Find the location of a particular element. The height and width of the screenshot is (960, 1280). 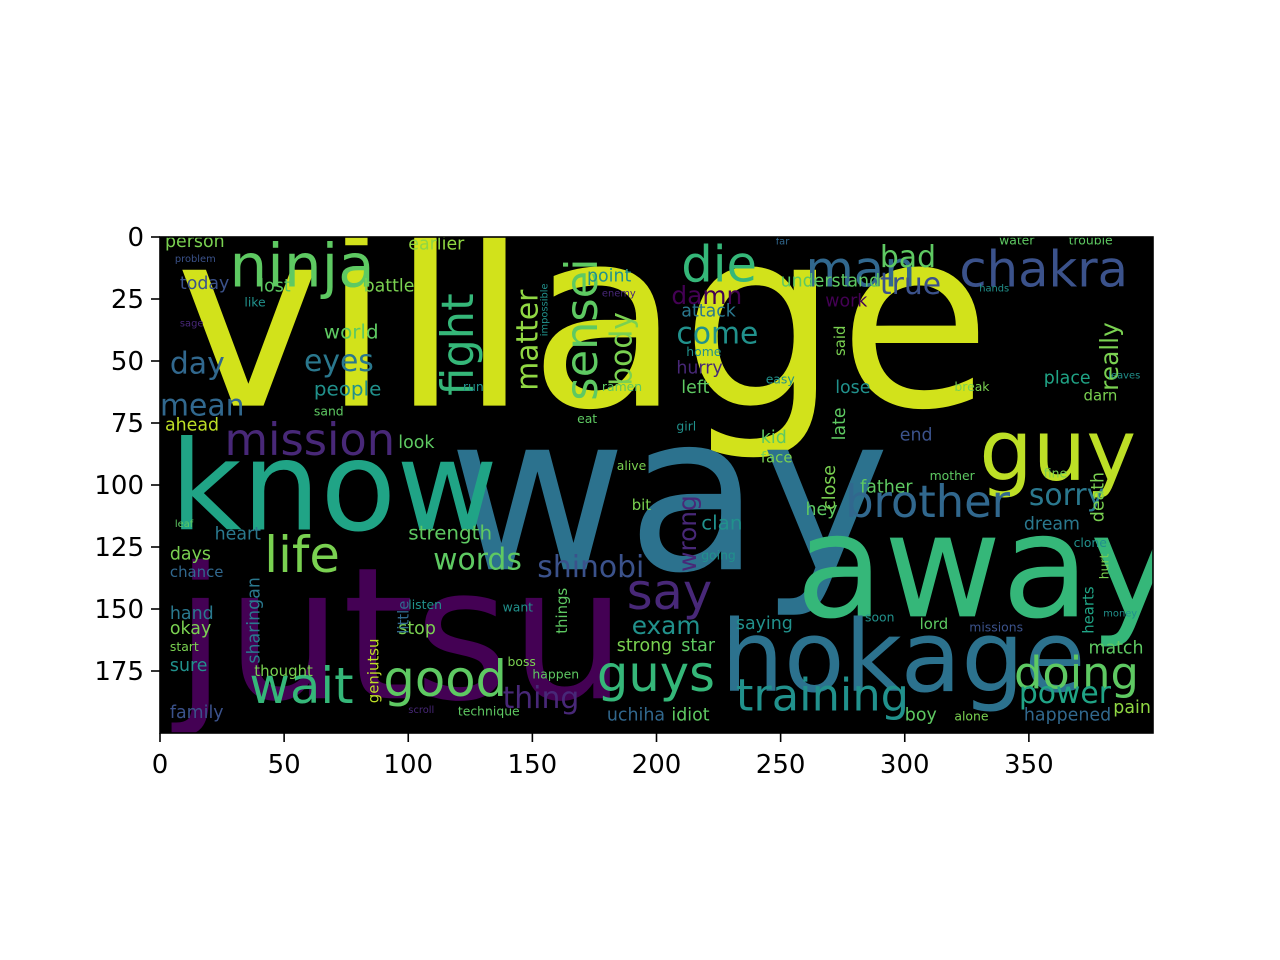

y-tick-label: 75 is located at coordinates (127, 424).